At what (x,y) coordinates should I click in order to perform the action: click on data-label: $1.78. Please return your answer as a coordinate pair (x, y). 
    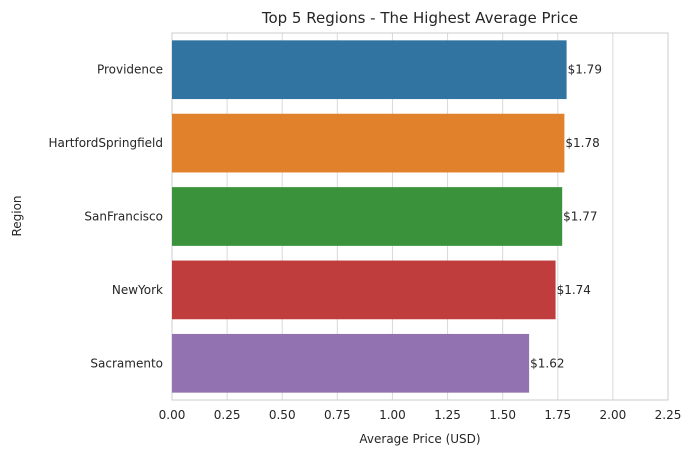
    Looking at the image, I should click on (582, 143).